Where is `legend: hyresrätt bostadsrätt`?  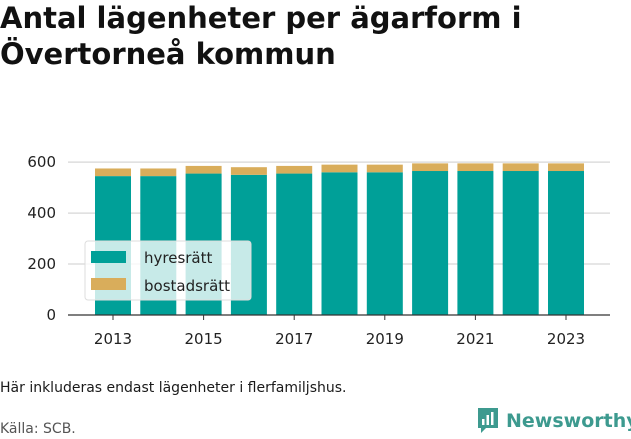 legend: hyresrätt bostadsrätt is located at coordinates (168, 270).